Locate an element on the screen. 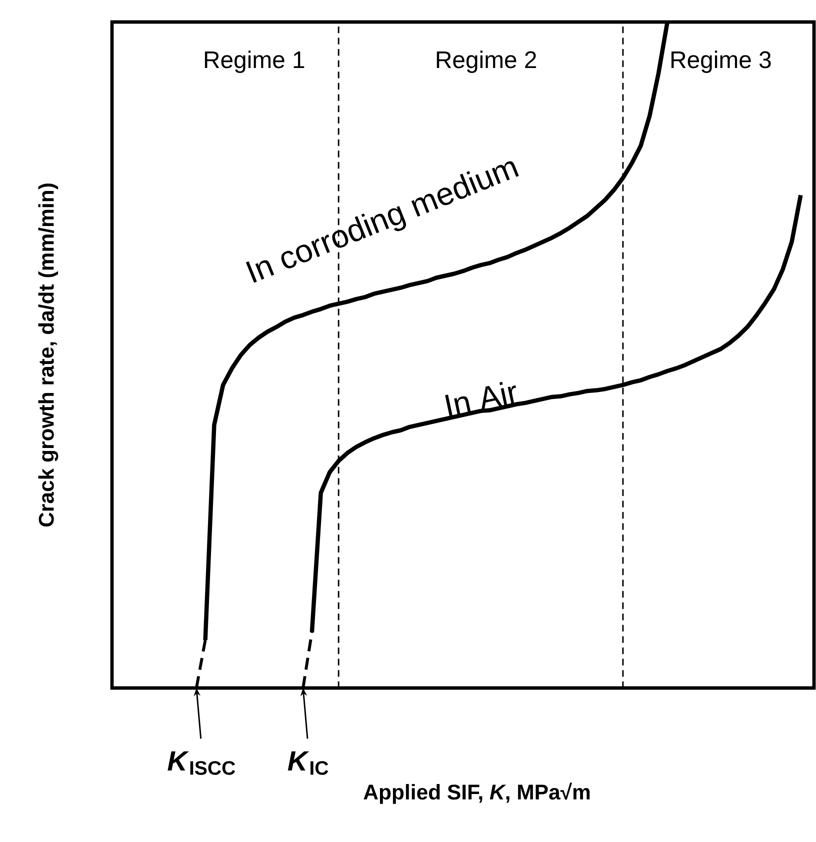 The height and width of the screenshot is (842, 816). y-axis-title: Crack growth rate, da/dt (mm/min) is located at coordinates (48, 355).